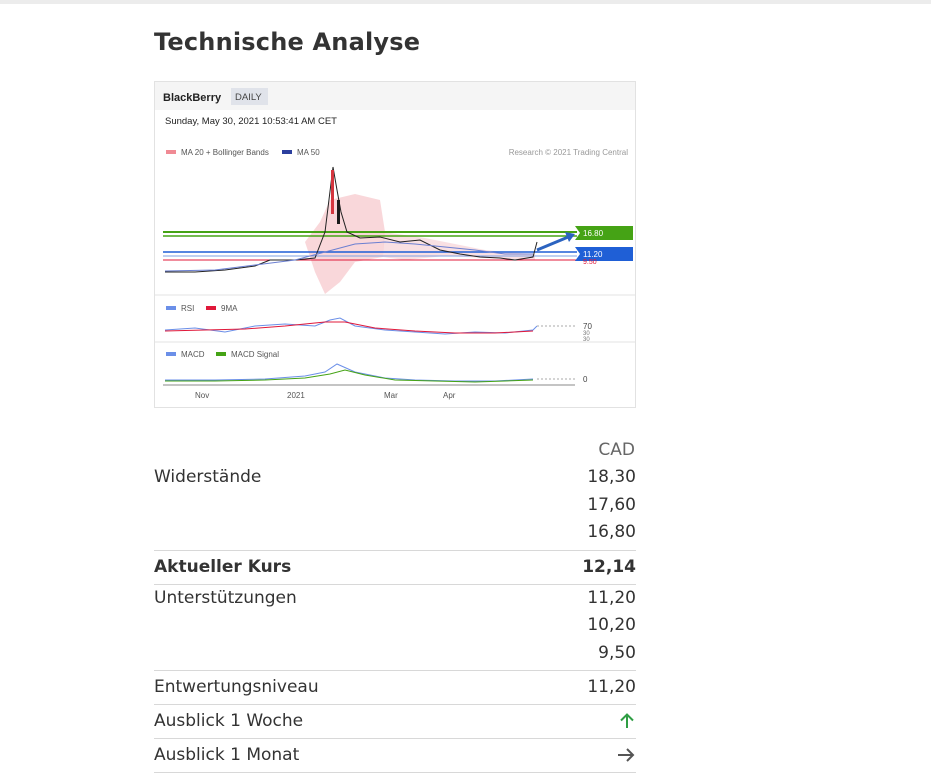  I want to click on resistances-values: 18,30 17,60 16,80, so click(576, 507).